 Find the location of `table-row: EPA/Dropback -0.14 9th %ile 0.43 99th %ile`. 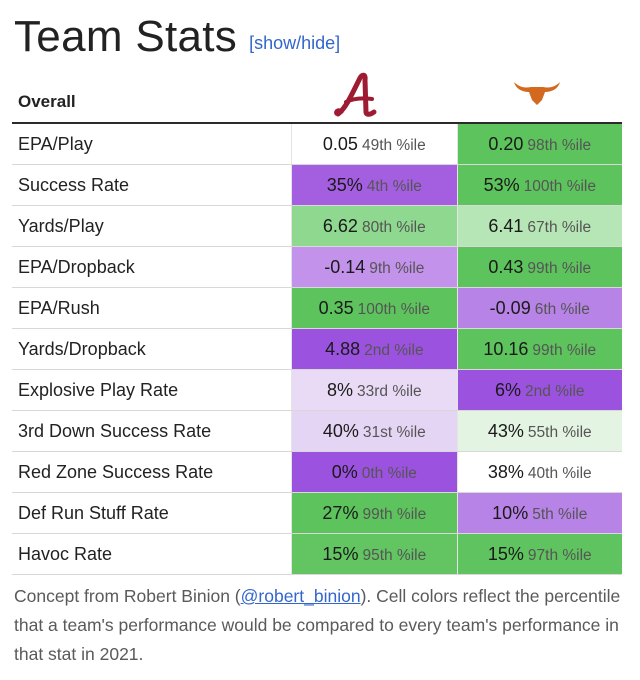

table-row: EPA/Dropback -0.14 9th %ile 0.43 99th %ile is located at coordinates (317, 267).